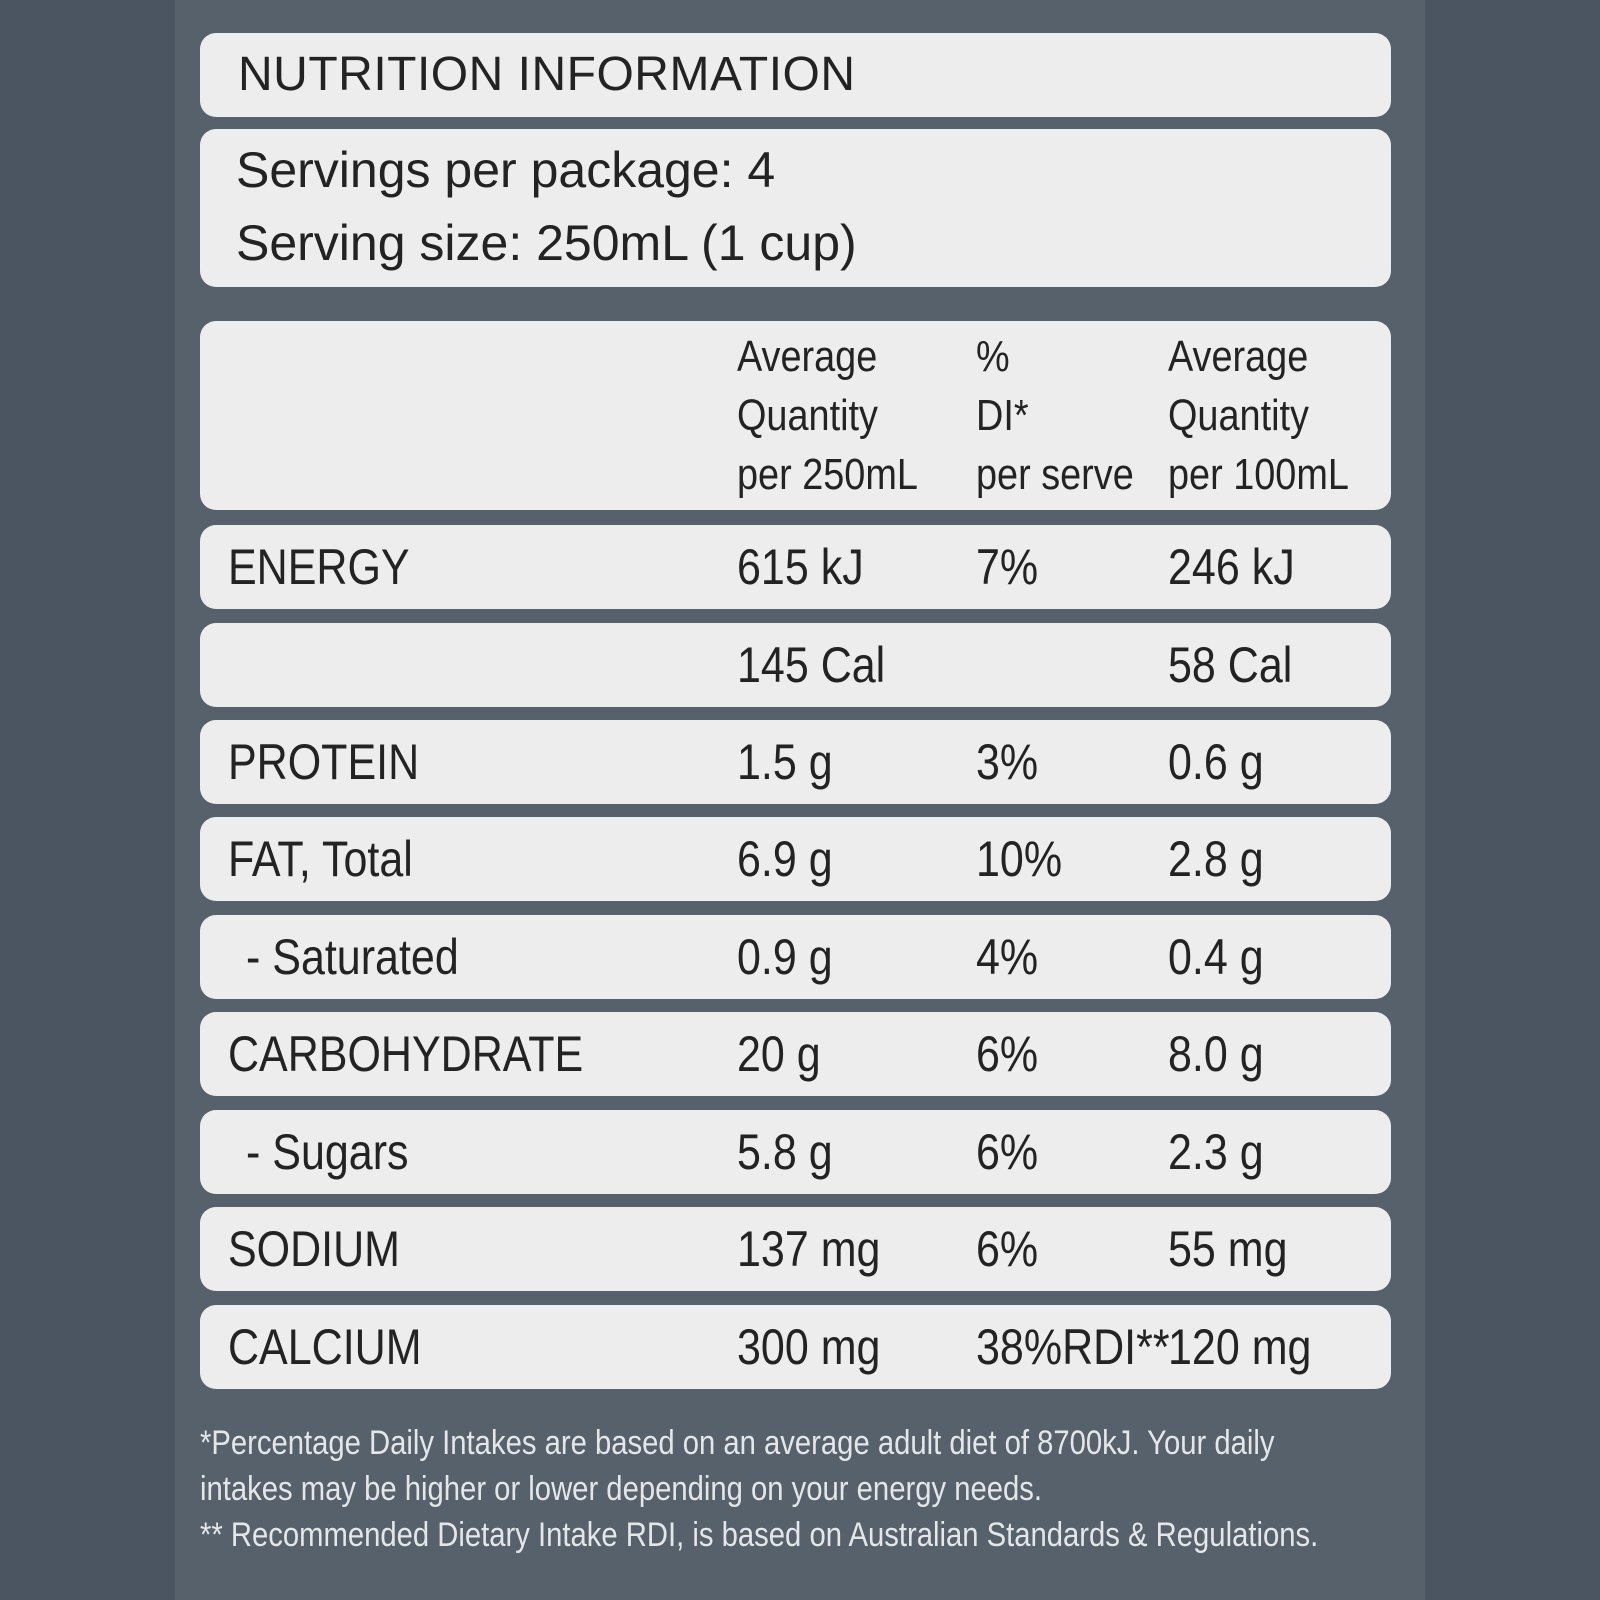  Describe the element at coordinates (1228, 1249) in the screenshot. I see `quantity-per-100ml: 55 mg` at that location.